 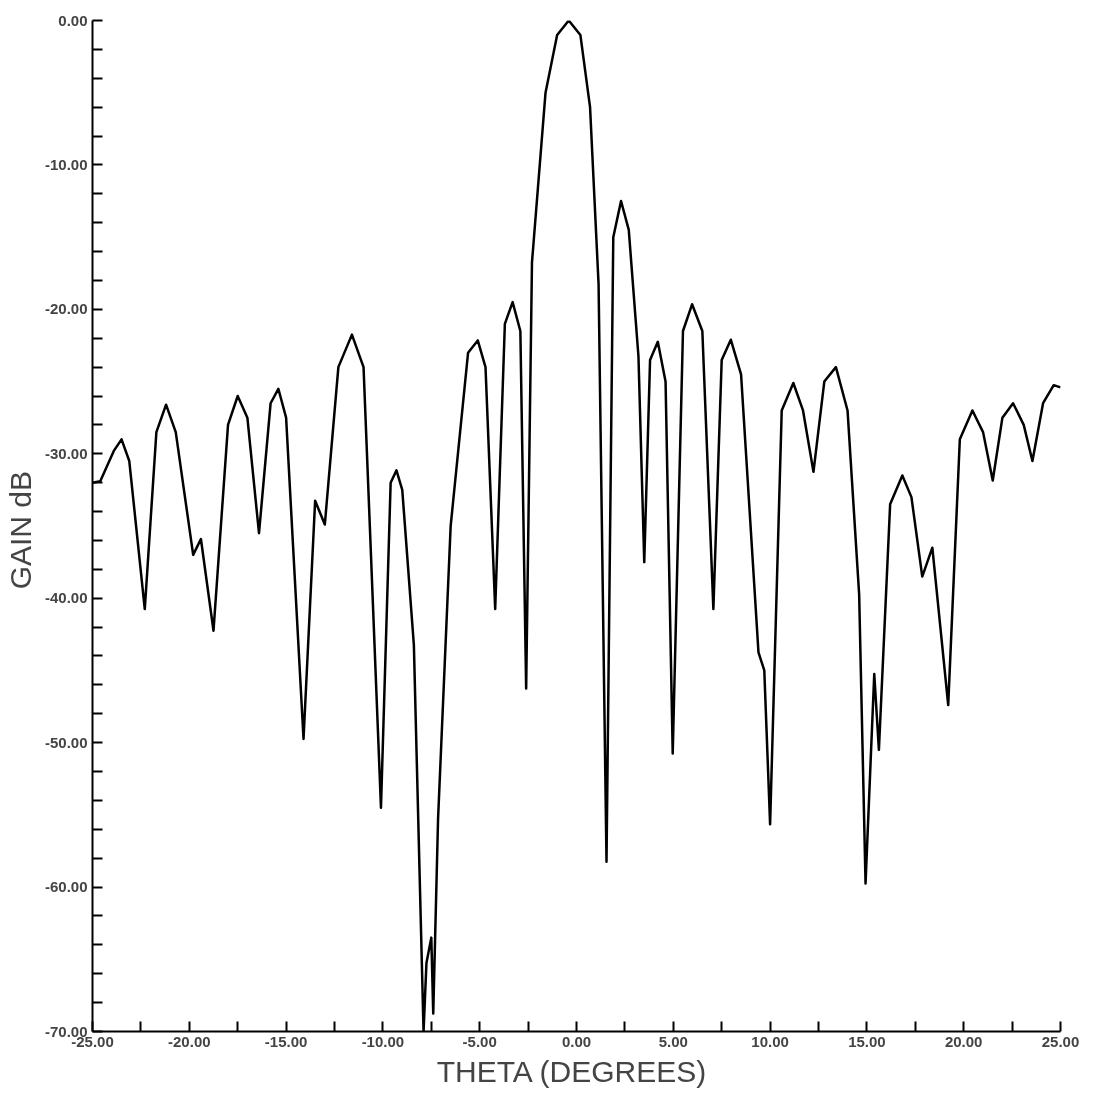 What do you see at coordinates (66, 453) in the screenshot?
I see `y-tick-label: -30.00` at bounding box center [66, 453].